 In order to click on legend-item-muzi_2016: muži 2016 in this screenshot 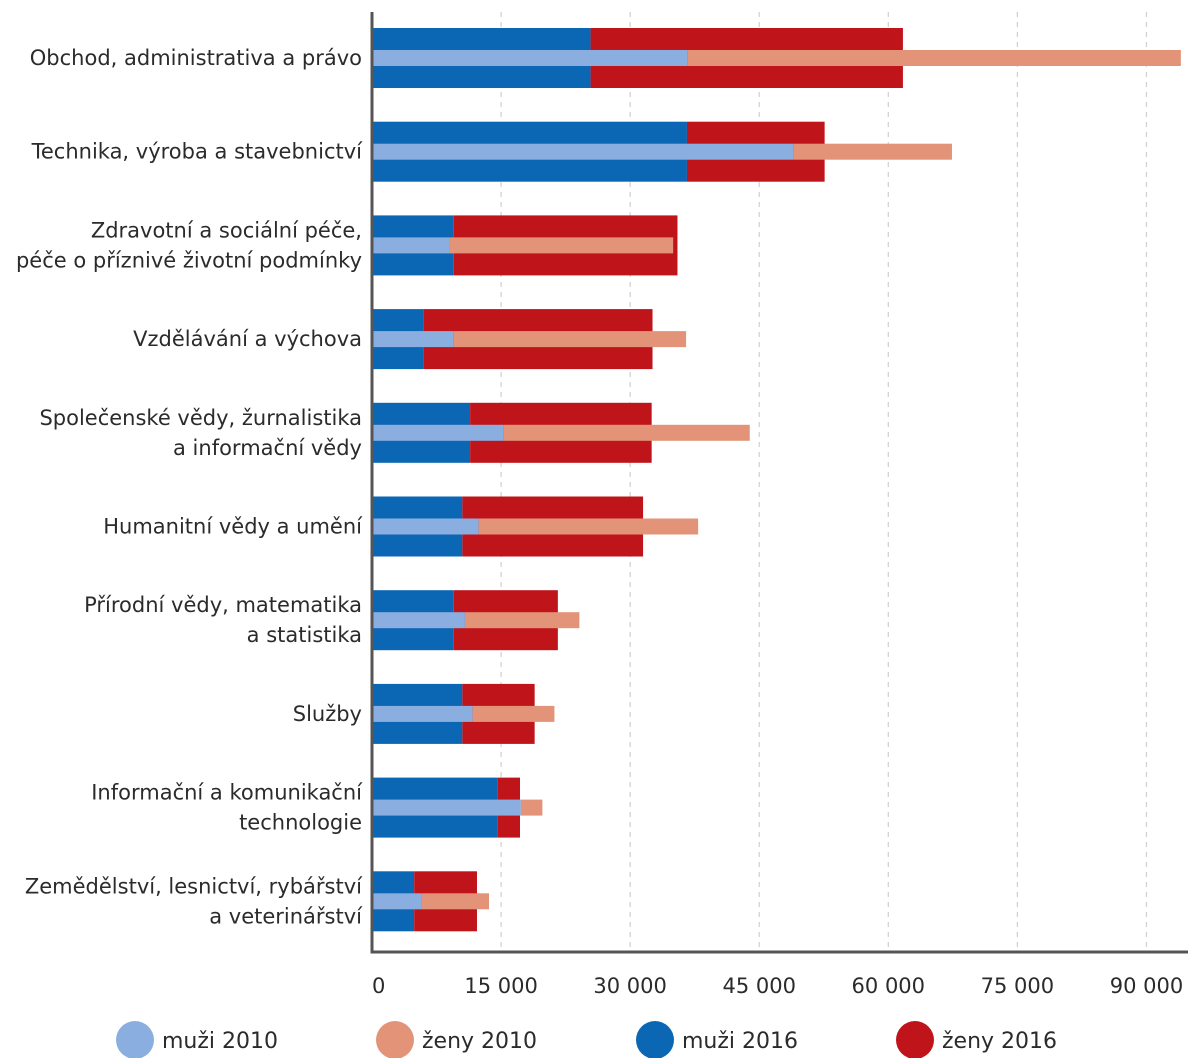, I will do `click(717, 1039)`.